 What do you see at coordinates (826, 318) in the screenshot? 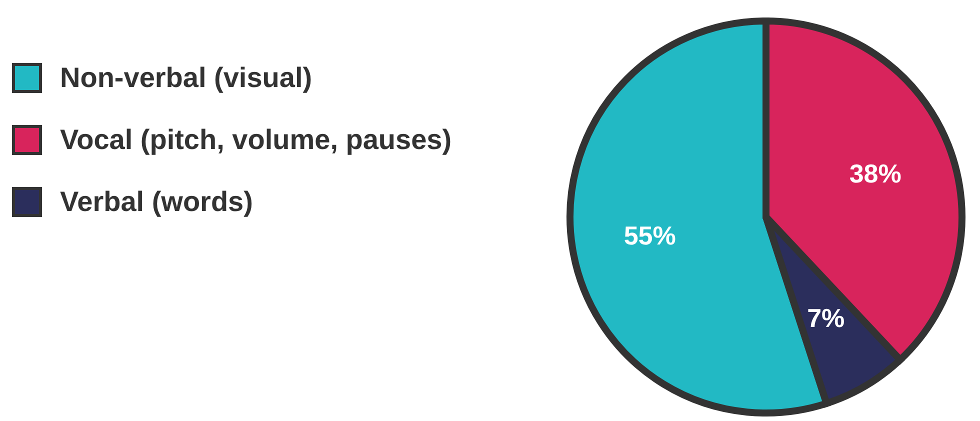
I see `data-label: 7%` at bounding box center [826, 318].